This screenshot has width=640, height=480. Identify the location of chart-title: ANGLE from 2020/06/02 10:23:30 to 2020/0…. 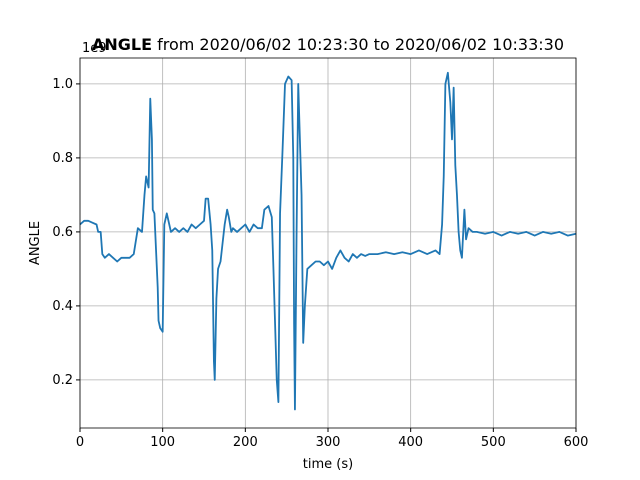
(328, 44).